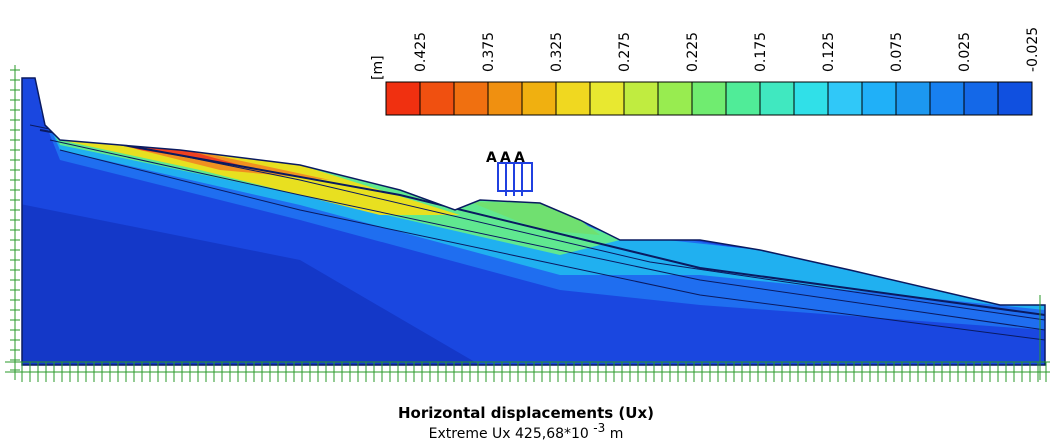 The height and width of the screenshot is (445, 1052). I want to click on legend-label: 0.325, so click(557, 52).